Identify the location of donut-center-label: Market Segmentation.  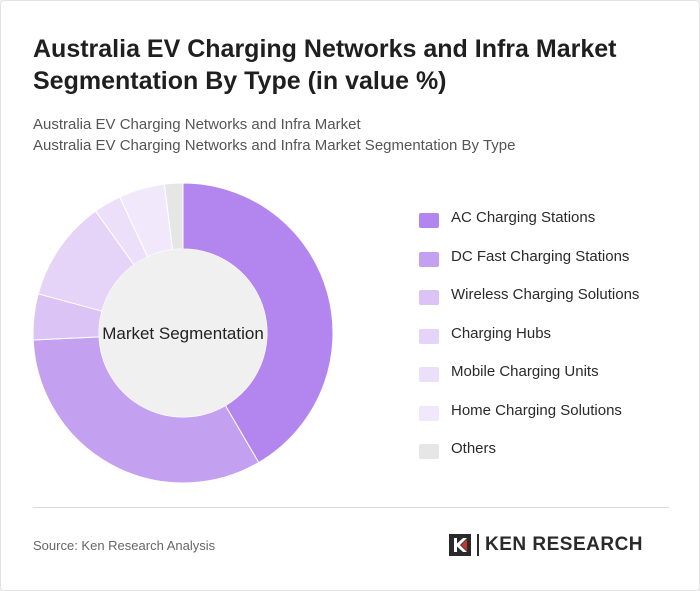
(183, 333).